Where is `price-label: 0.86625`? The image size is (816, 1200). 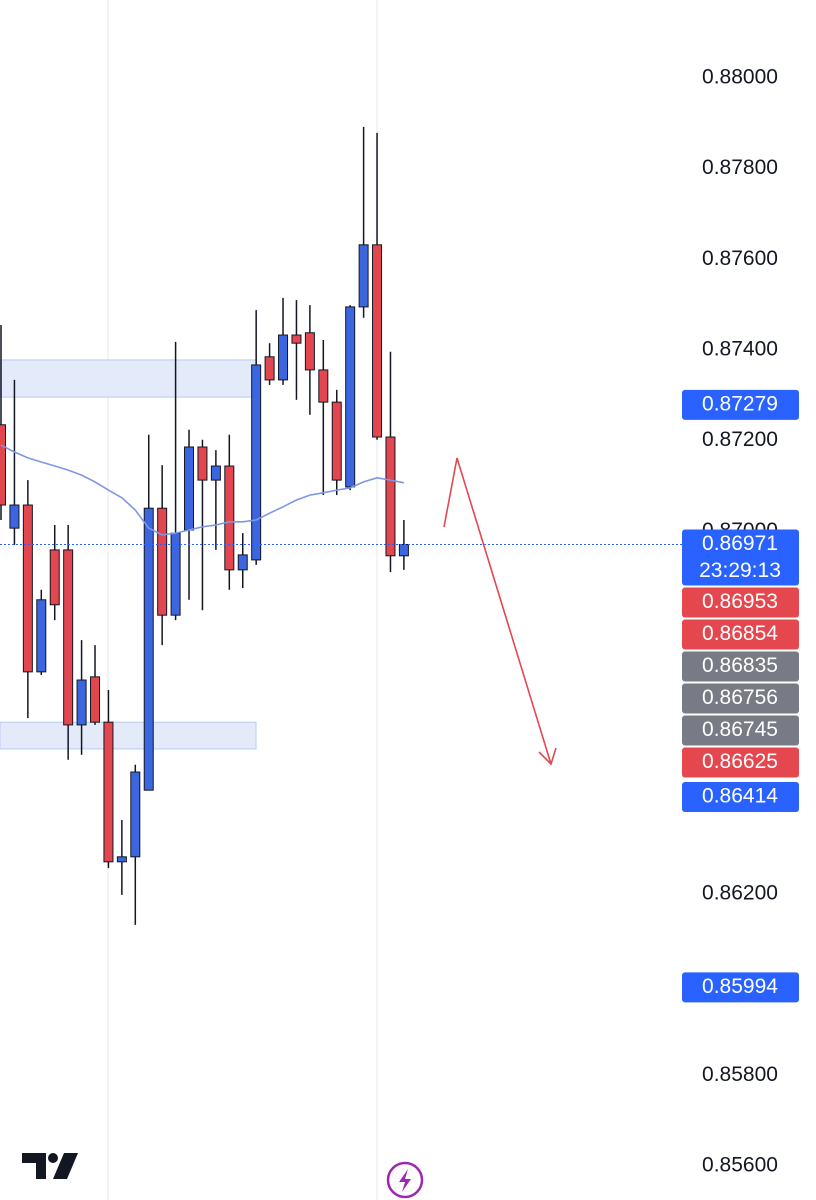 price-label: 0.86625 is located at coordinates (740, 761).